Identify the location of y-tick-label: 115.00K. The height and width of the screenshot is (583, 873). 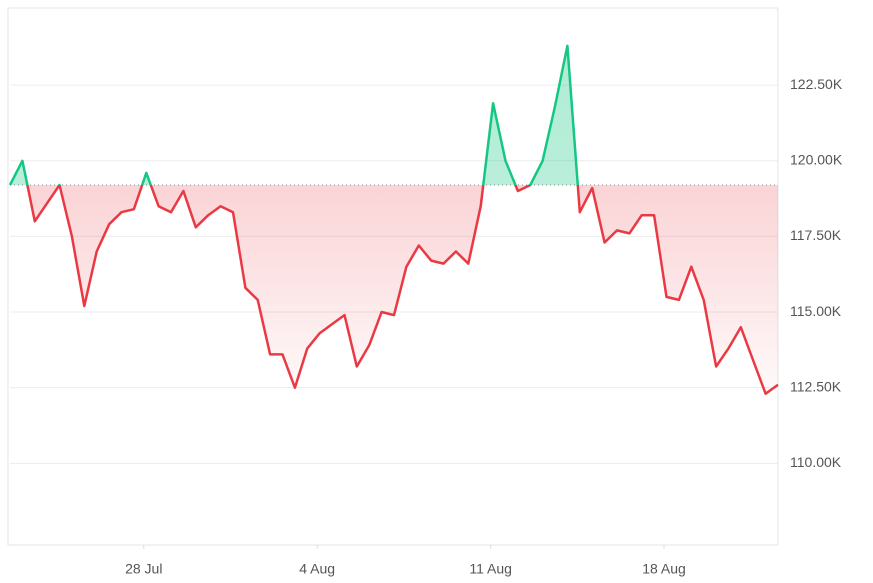
(816, 311).